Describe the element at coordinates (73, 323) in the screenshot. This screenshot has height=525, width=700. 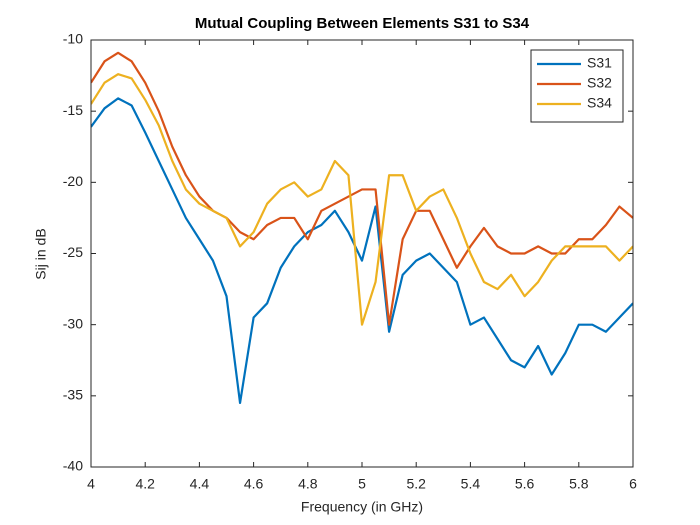
I see `y-tick-label: -30` at that location.